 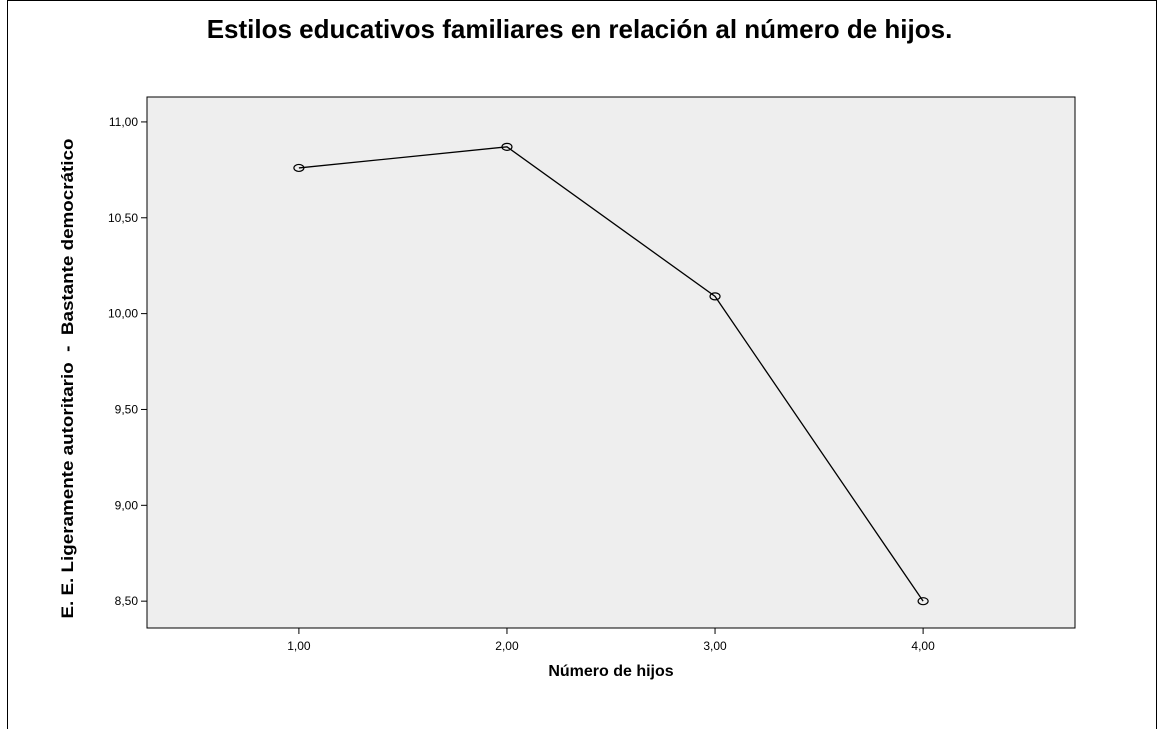 I want to click on x-tick-label: 2,00, so click(x=507, y=646).